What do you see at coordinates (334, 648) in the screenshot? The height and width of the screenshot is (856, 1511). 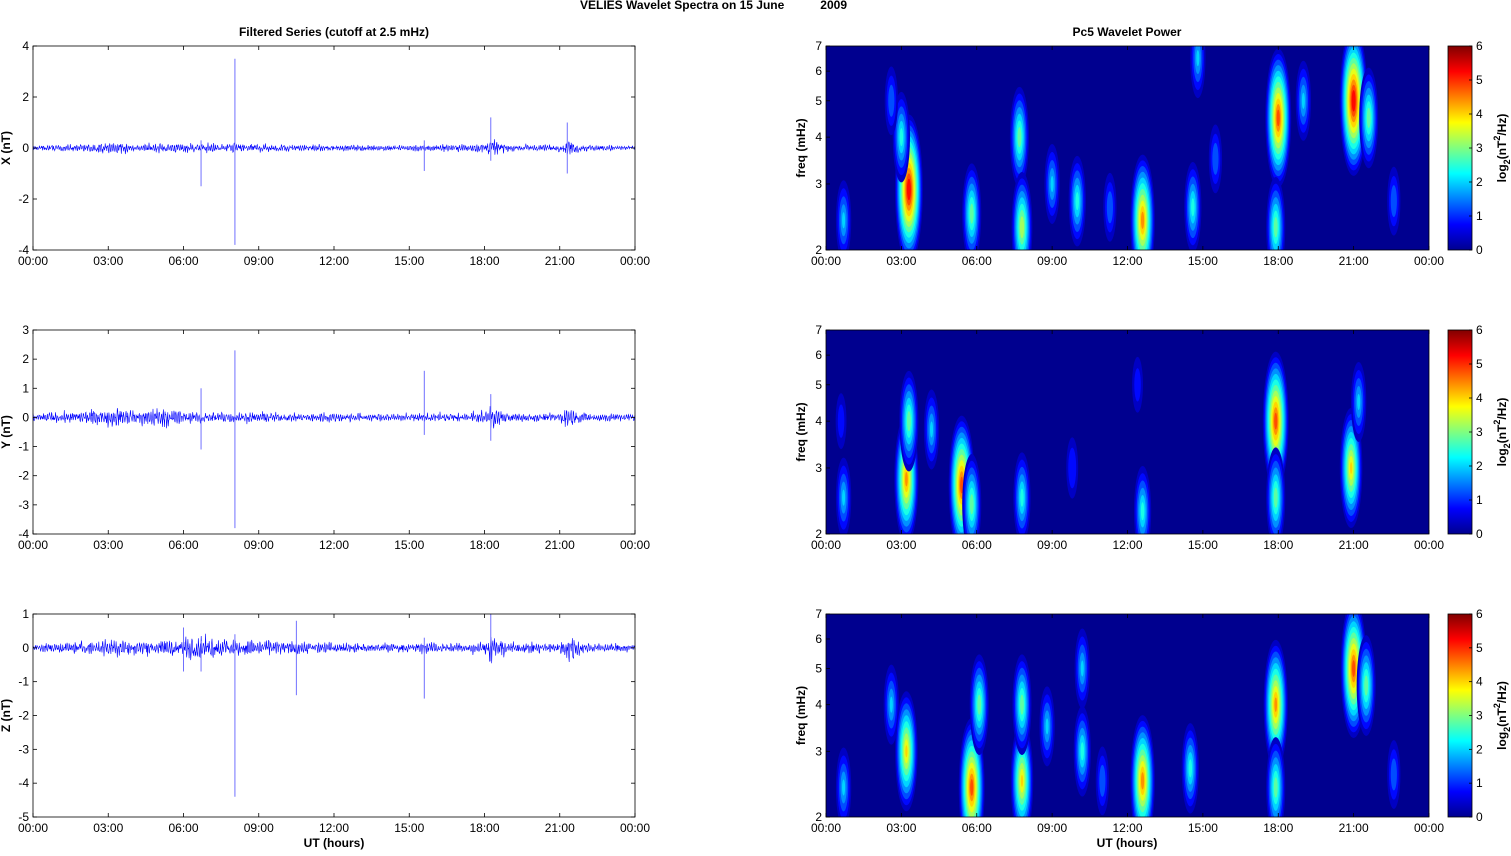 I see `series-line-z` at bounding box center [334, 648].